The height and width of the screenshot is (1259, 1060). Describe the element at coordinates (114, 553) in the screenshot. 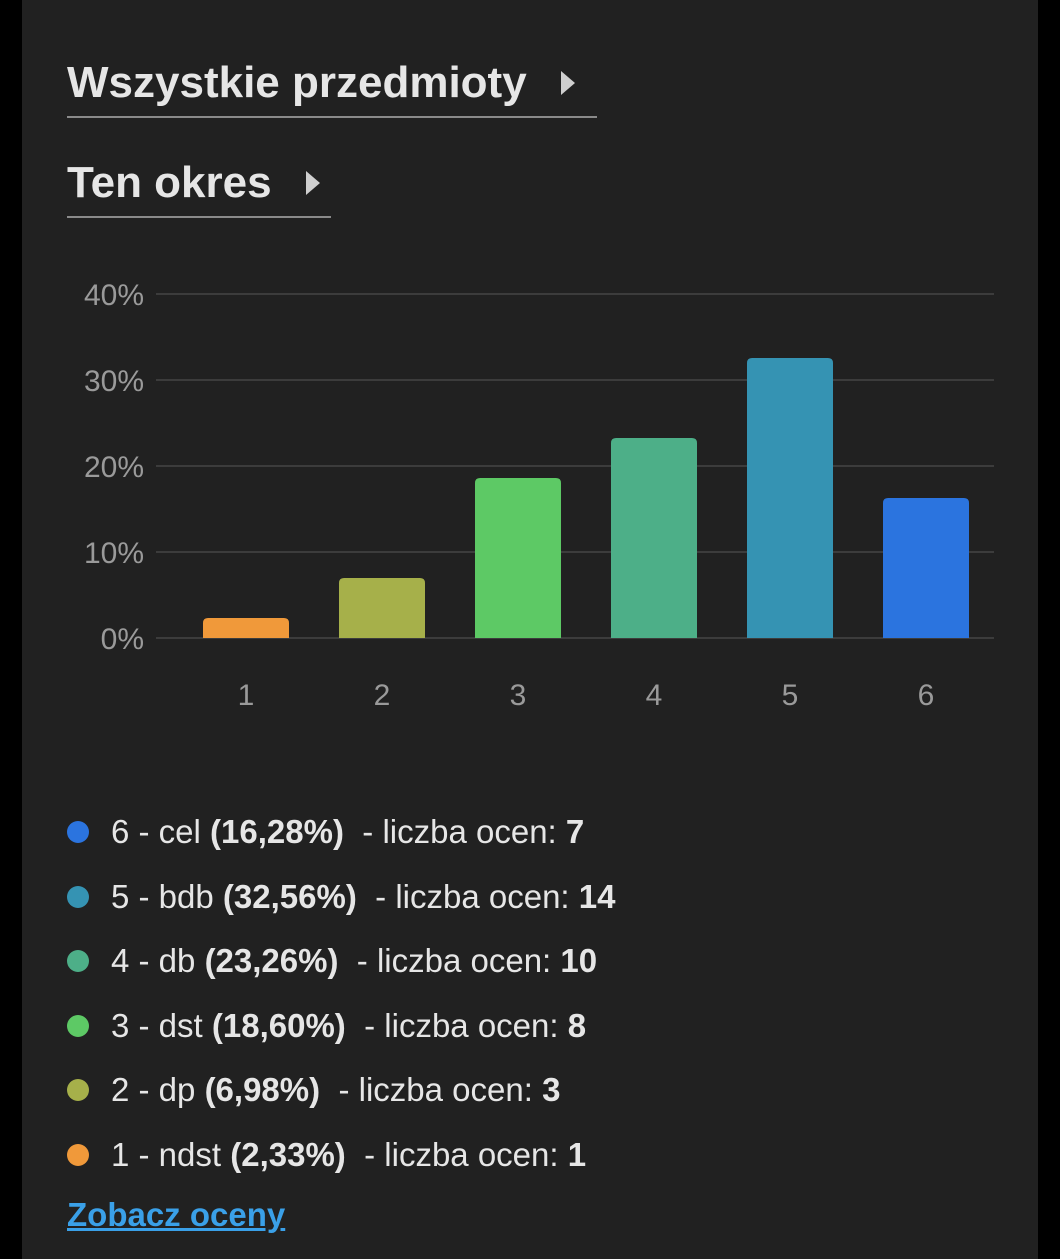

I see `y-tick-label: 10%` at that location.